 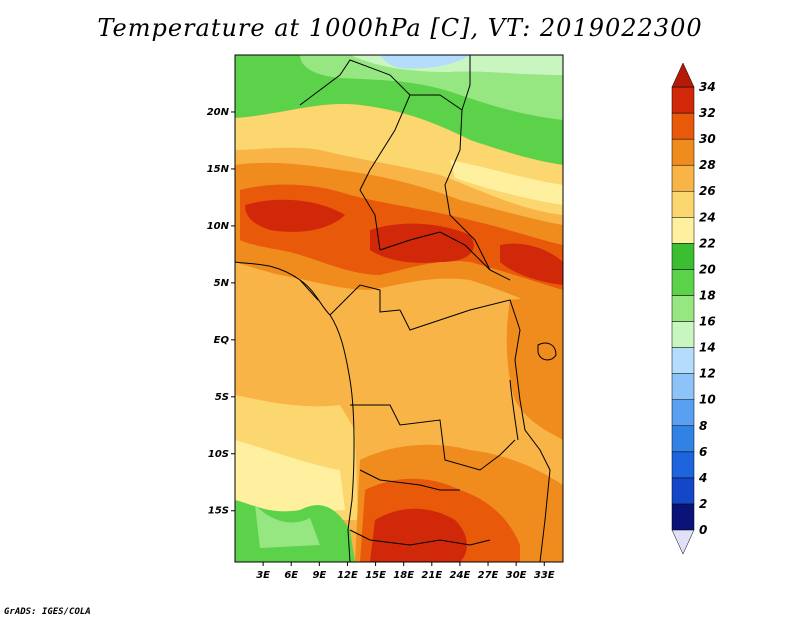 I want to click on colorbar-label: 30, so click(x=707, y=139).